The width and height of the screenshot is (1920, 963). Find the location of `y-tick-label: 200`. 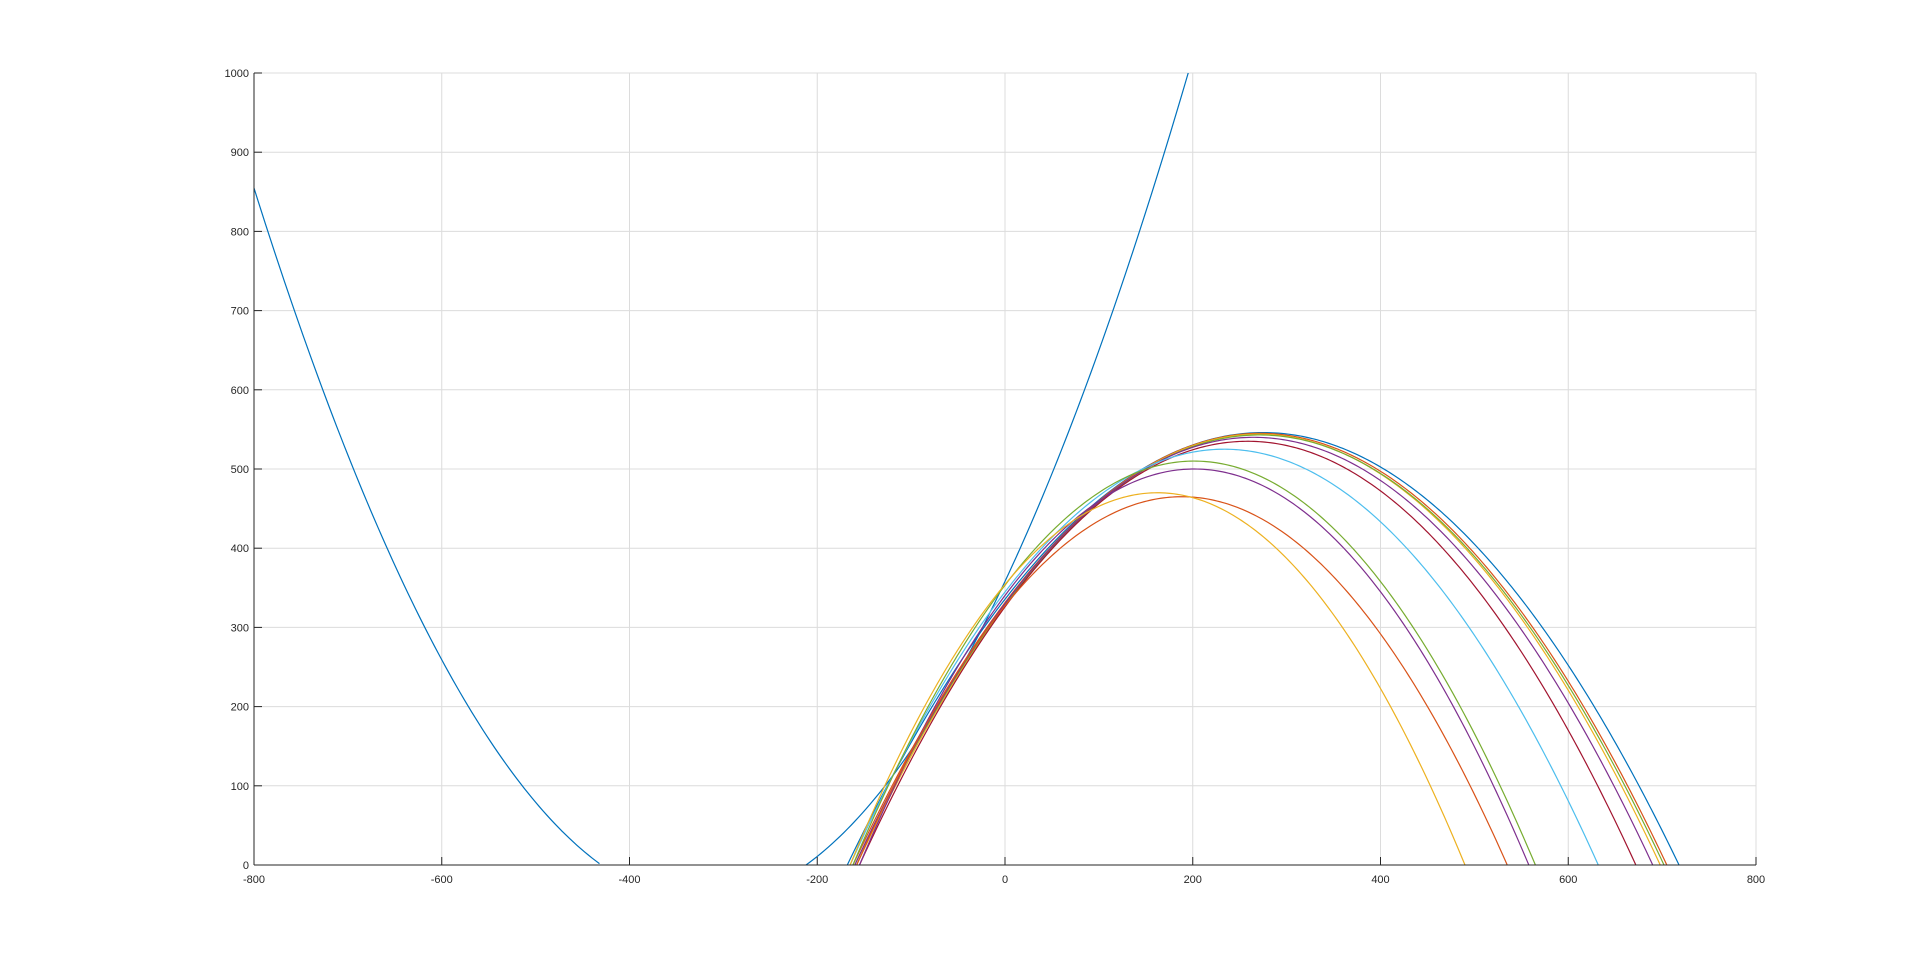

y-tick-label: 200 is located at coordinates (240, 708).